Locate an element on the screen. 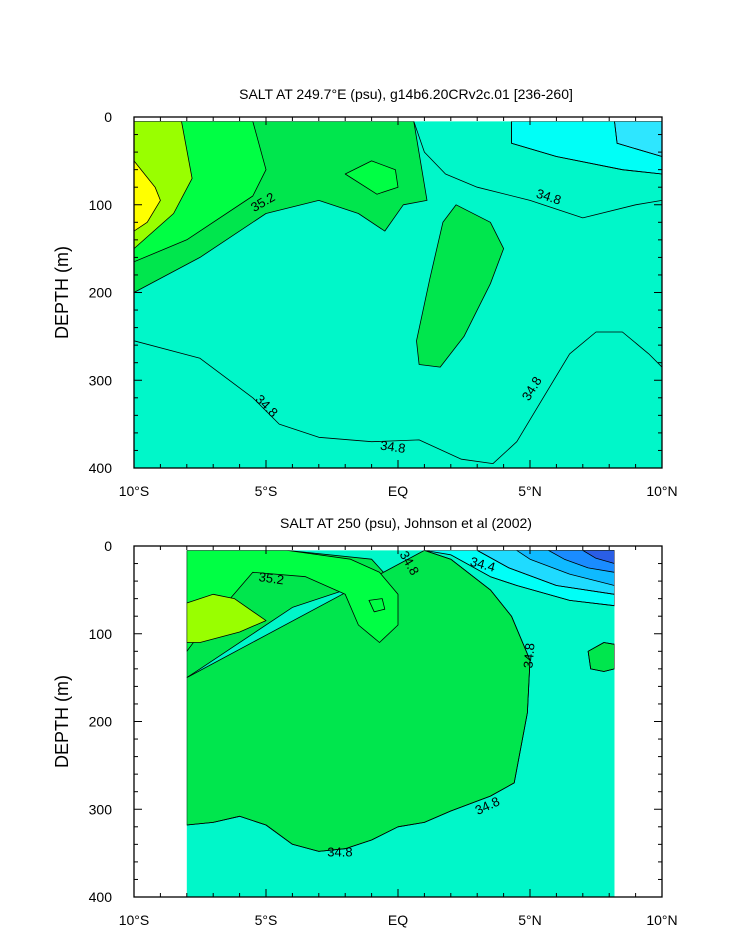  contour-label: 35.2 is located at coordinates (271, 578).